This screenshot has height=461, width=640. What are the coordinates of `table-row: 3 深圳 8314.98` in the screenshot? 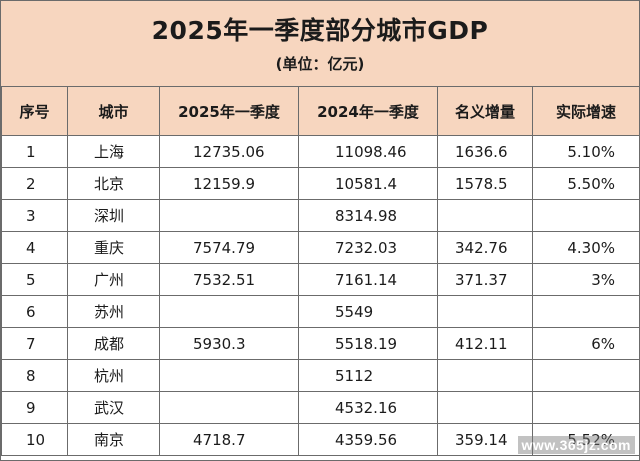 It's located at (320, 215).